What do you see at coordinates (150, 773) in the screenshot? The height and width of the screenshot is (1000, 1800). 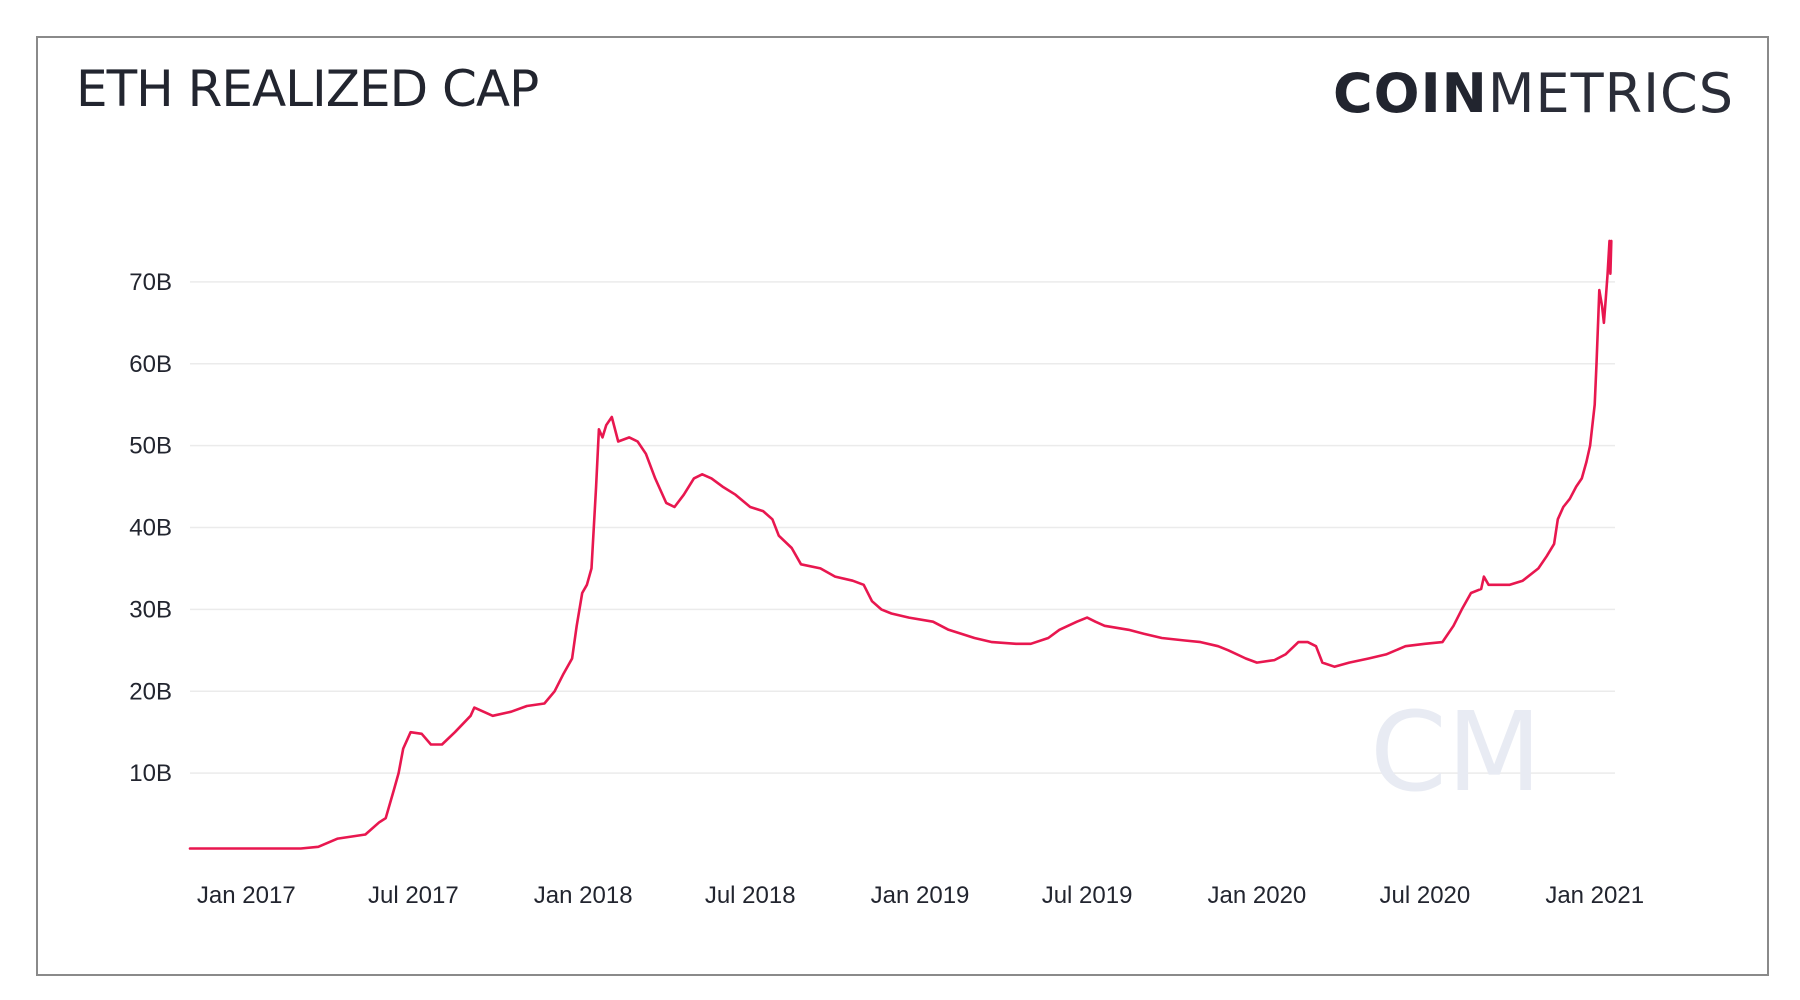 I see `y-tick-label: 10B` at bounding box center [150, 773].